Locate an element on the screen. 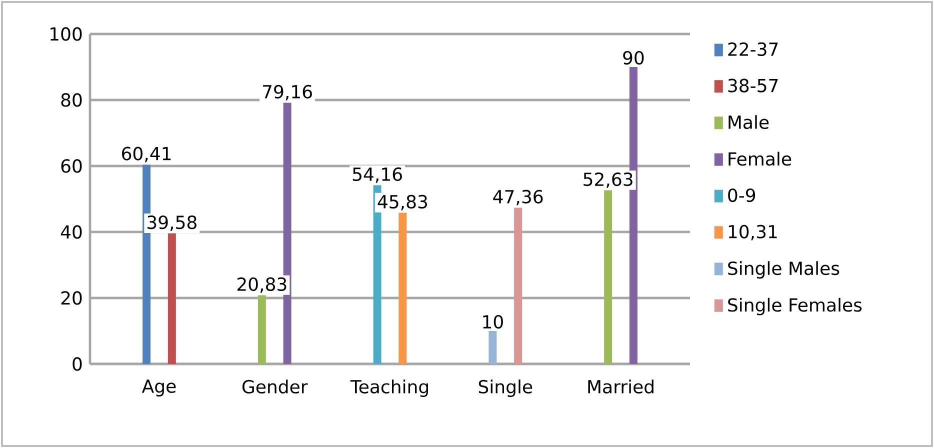  data-label: 60,41 is located at coordinates (146, 154).